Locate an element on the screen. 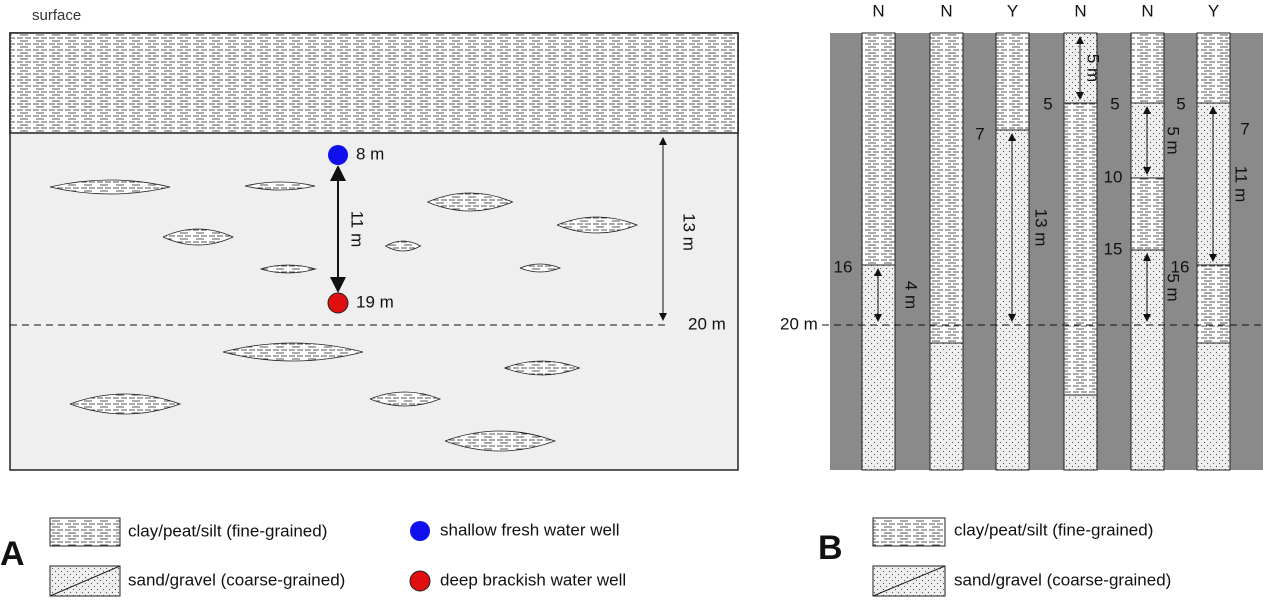  thickness-label: 4 m is located at coordinates (911, 295).